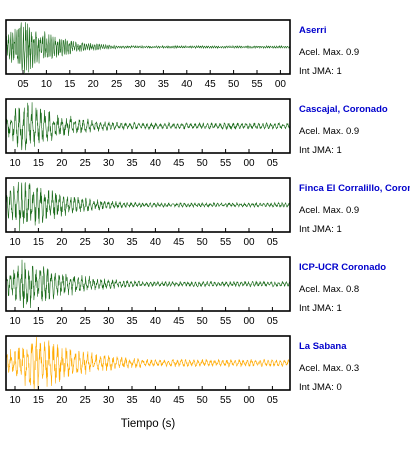  I want to click on max-accel-text: Acel. Max. 0.3, so click(329, 368).